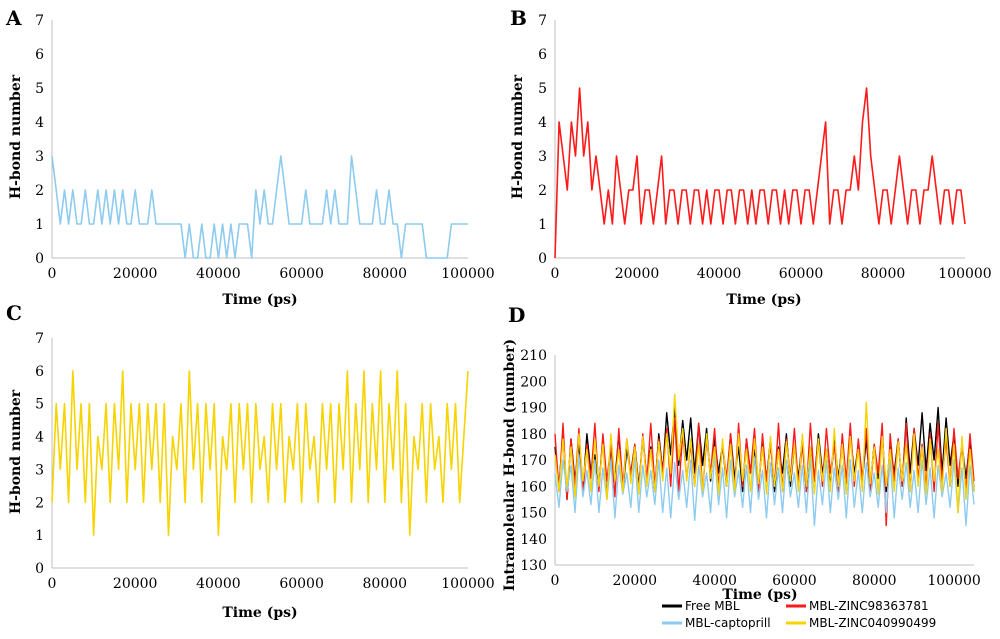 The height and width of the screenshot is (639, 1000). Describe the element at coordinates (39, 225) in the screenshot. I see `y-tick-label-a: 1` at that location.